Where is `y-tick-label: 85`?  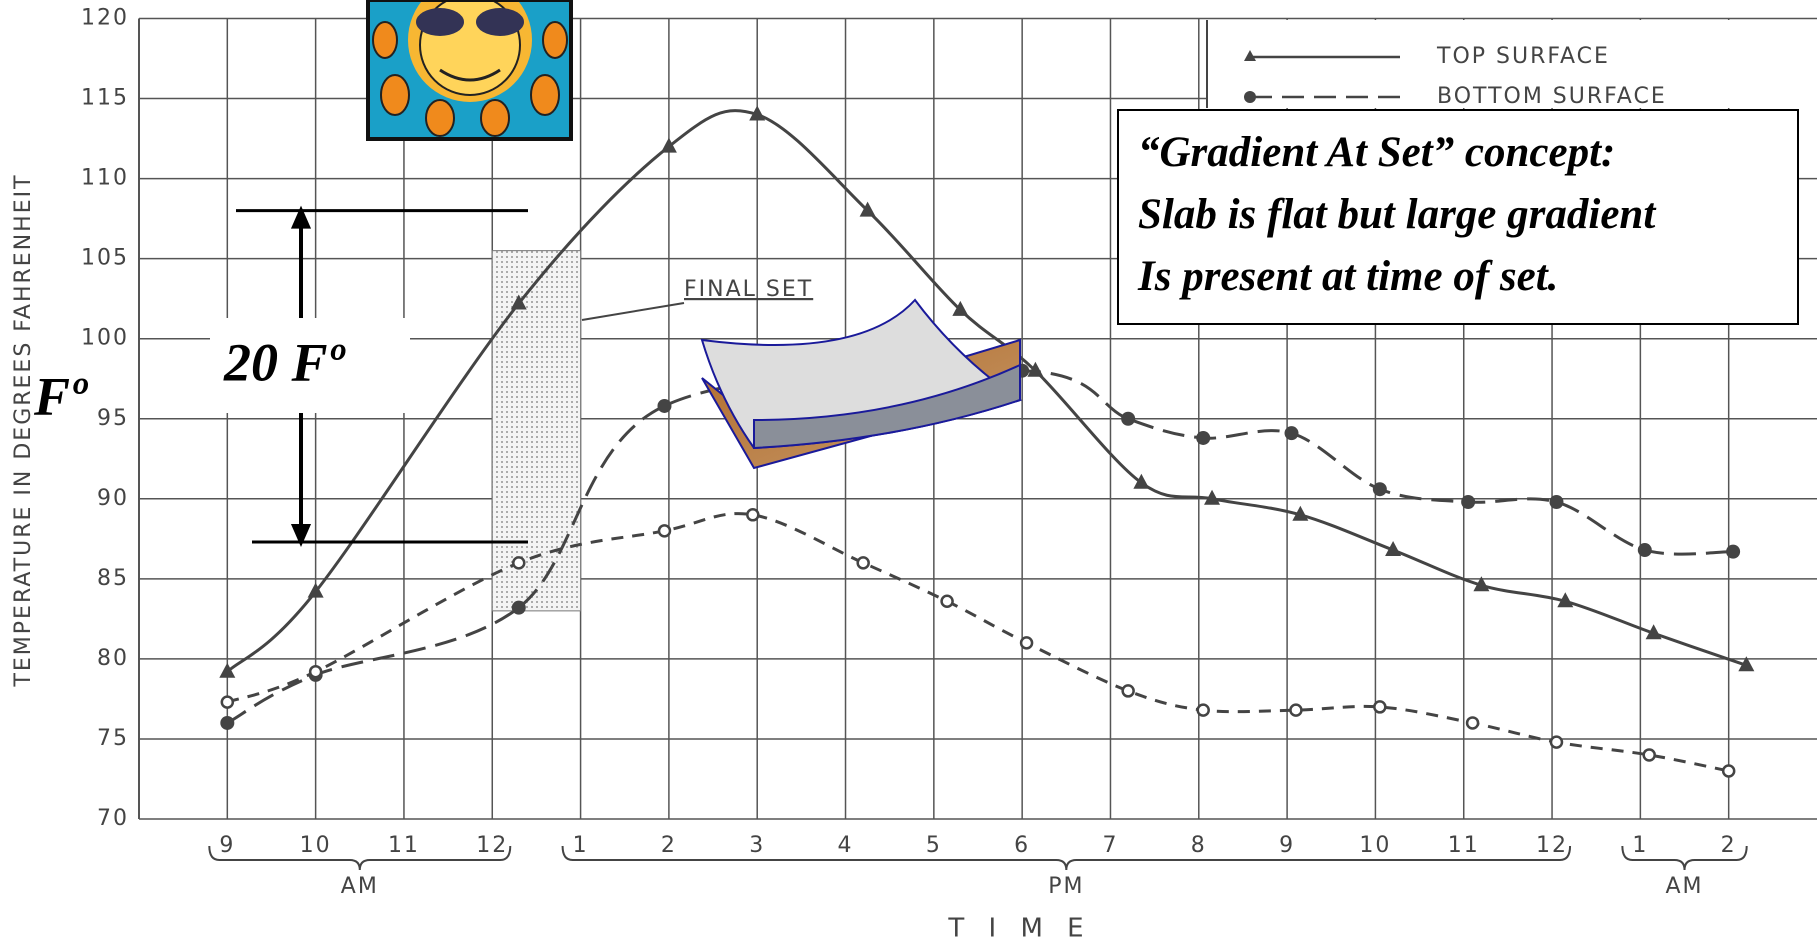
y-tick-label: 85 is located at coordinates (113, 578).